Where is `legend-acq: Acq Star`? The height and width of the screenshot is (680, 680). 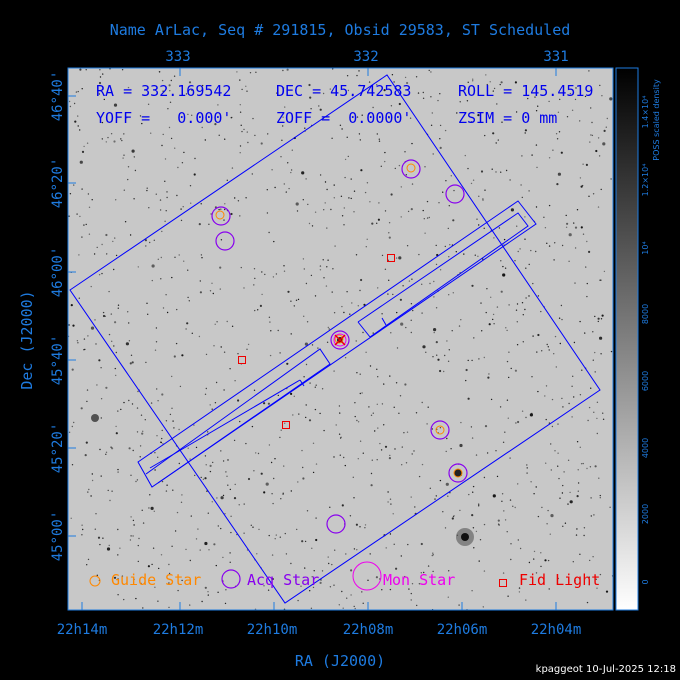 legend-acq: Acq Star is located at coordinates (283, 580).